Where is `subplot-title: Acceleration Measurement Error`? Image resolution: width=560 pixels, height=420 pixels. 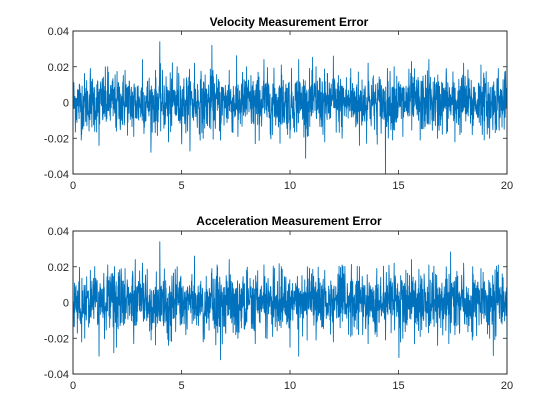 subplot-title: Acceleration Measurement Error is located at coordinates (289, 221).